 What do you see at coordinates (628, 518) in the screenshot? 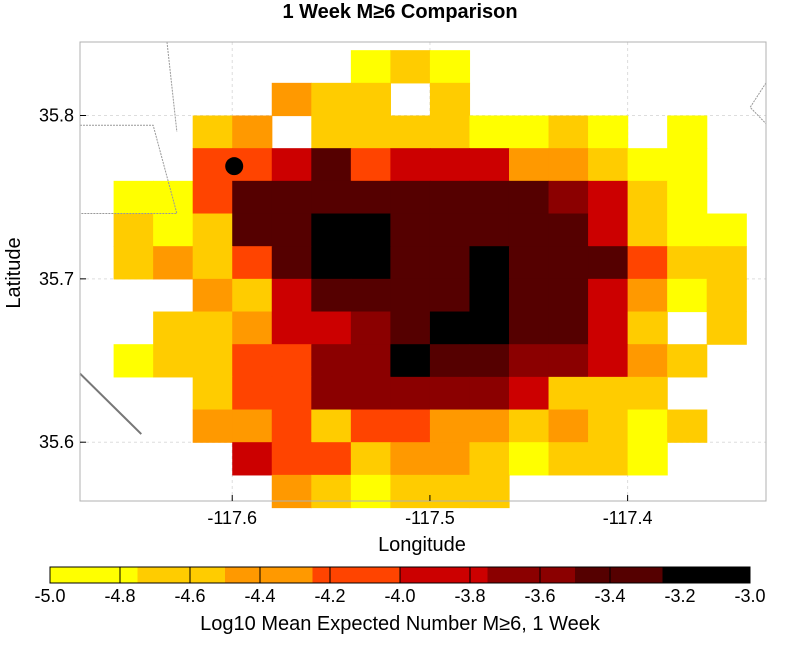
I see `x-tick-label: -117.4` at bounding box center [628, 518].